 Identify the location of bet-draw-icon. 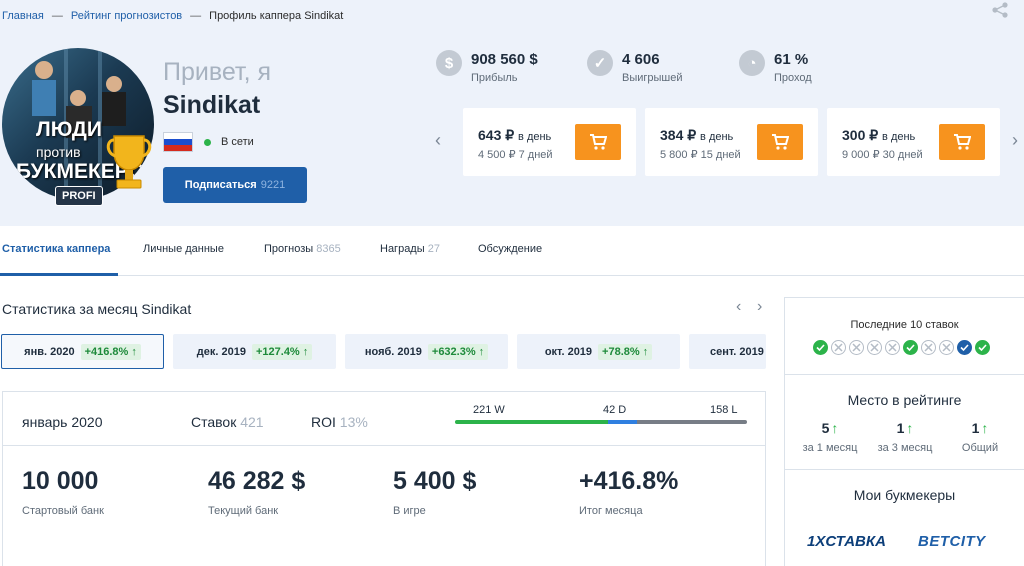
(964, 347).